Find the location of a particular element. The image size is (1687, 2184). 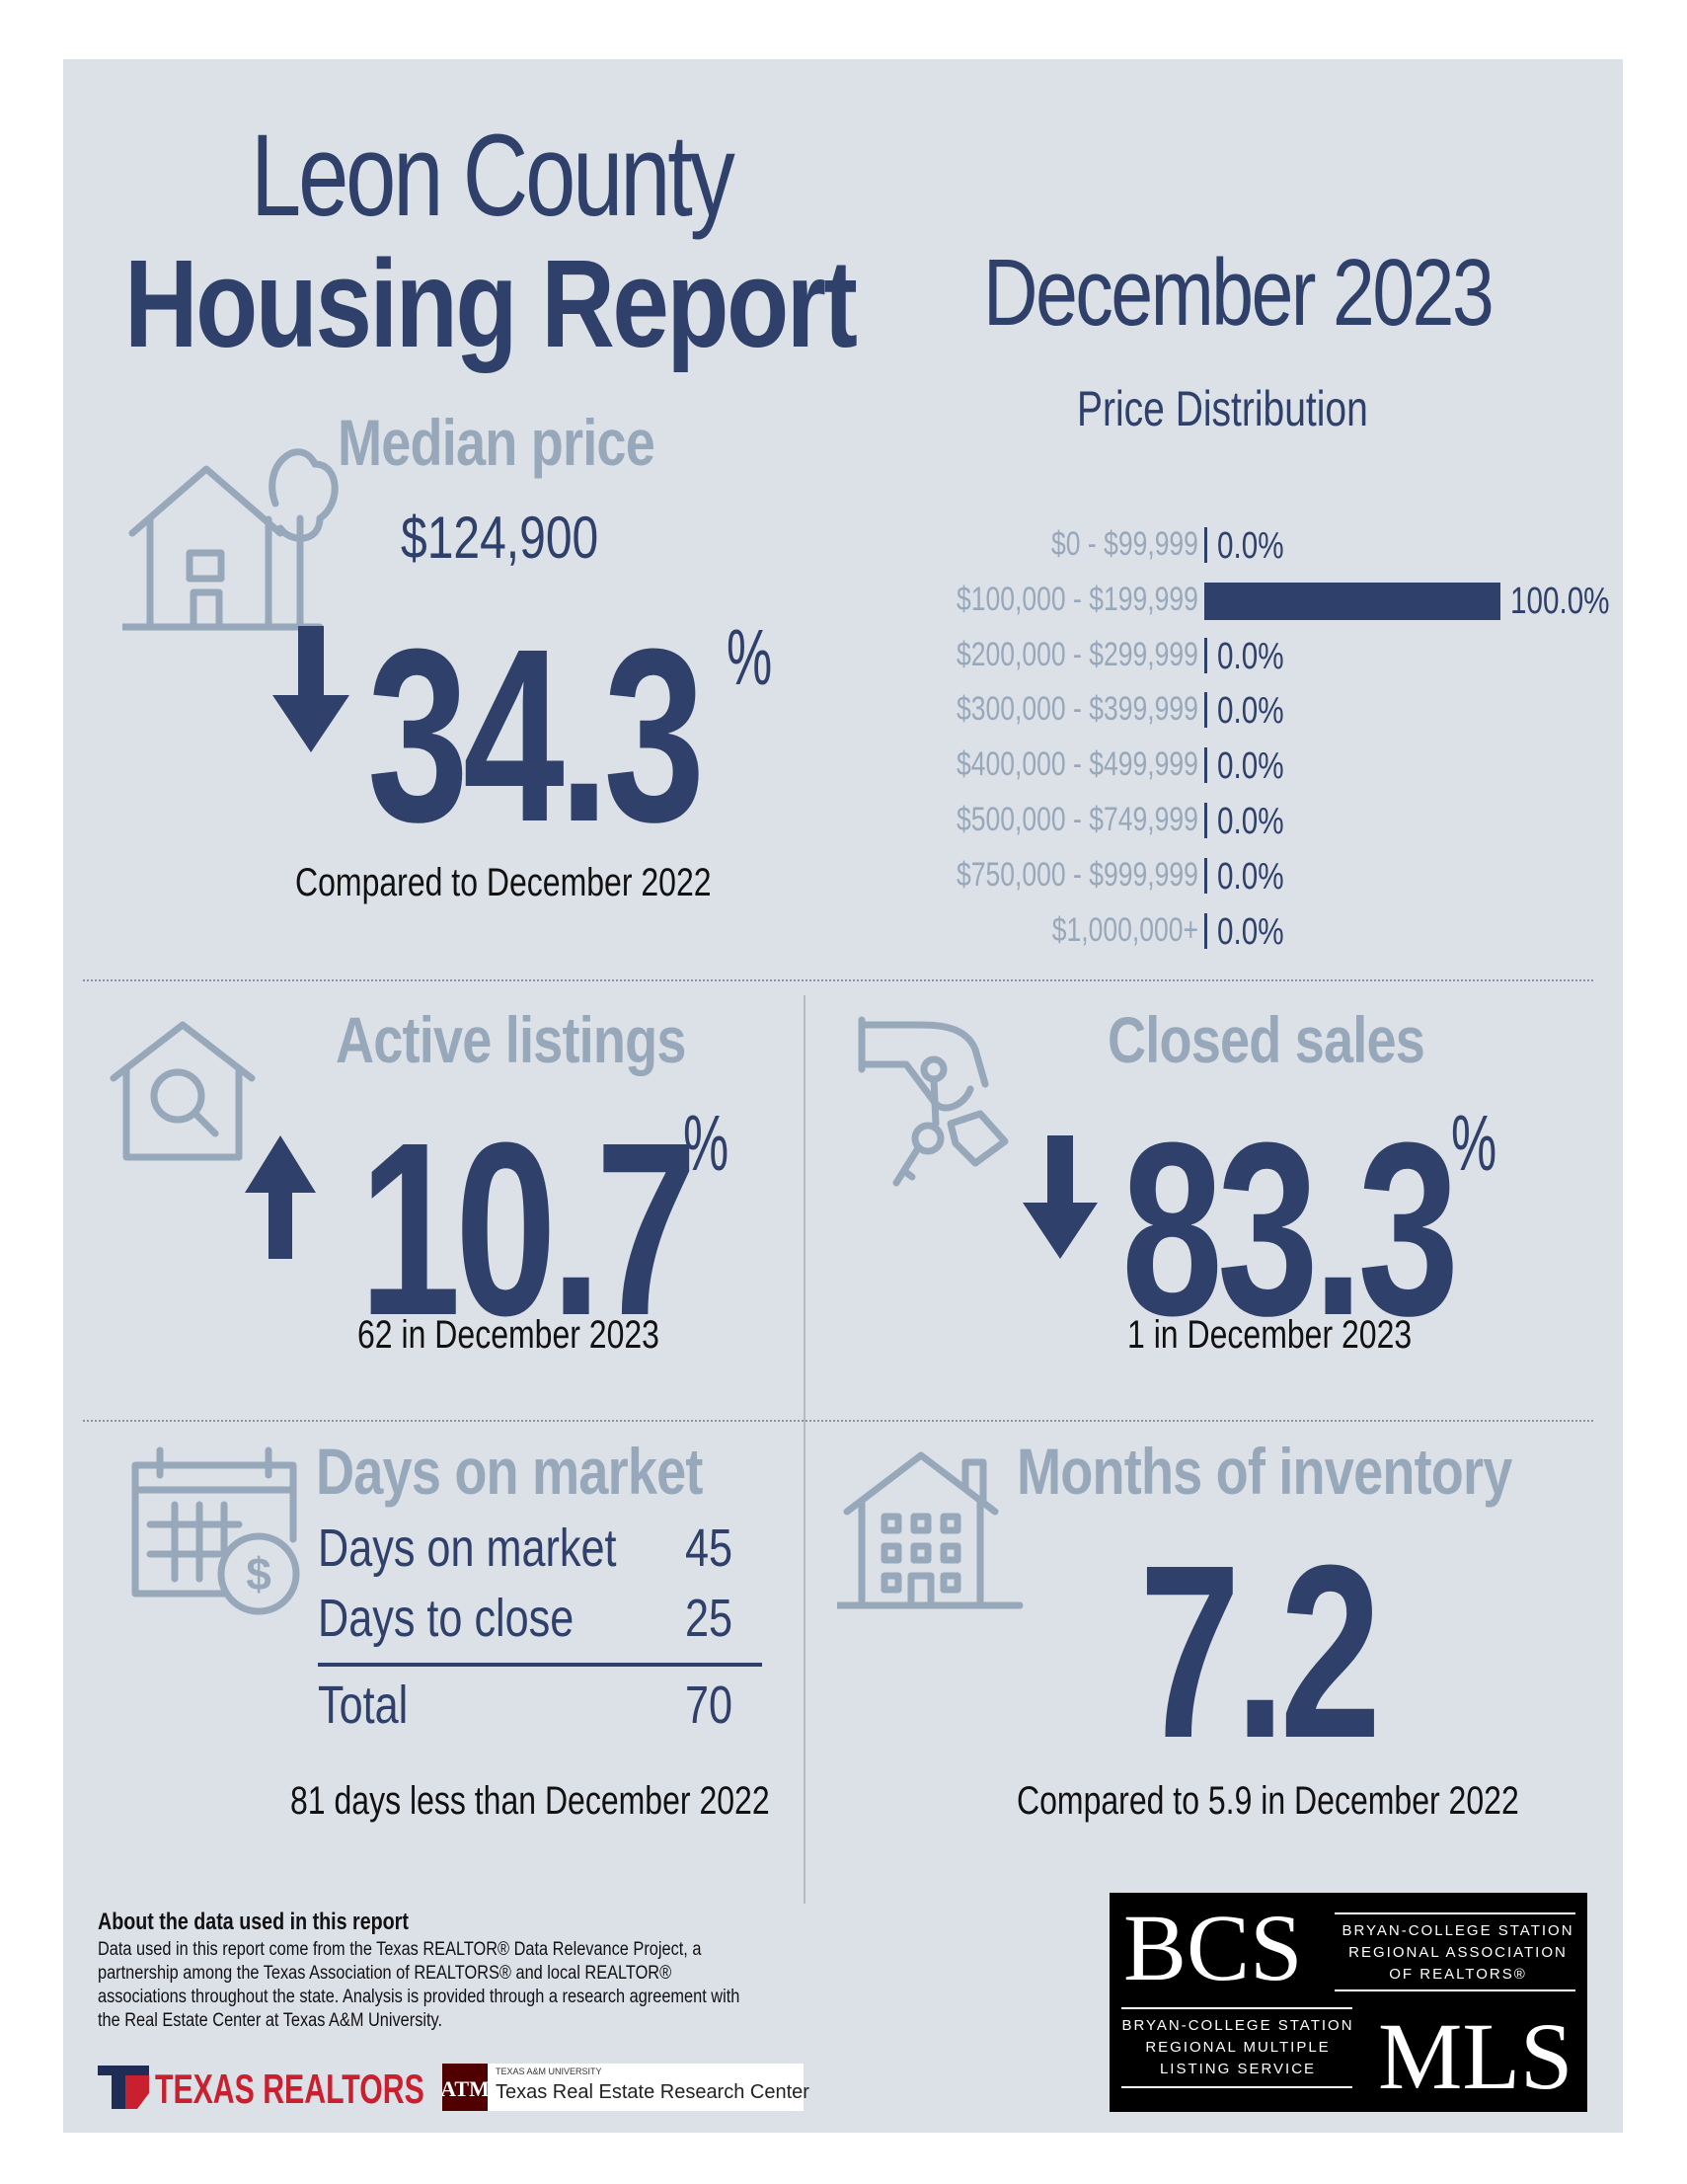

closed-sales-caption: 1 in December 2023 is located at coordinates (1270, 1335).